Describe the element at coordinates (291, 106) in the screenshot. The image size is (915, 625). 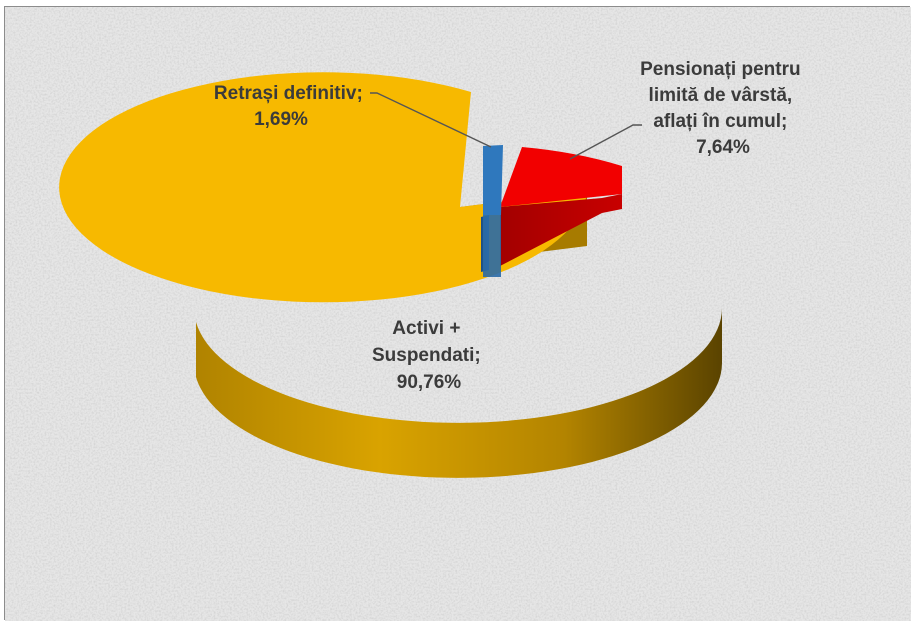
I see `label-retrasi: Retrași definitiv; 1,69%` at that location.